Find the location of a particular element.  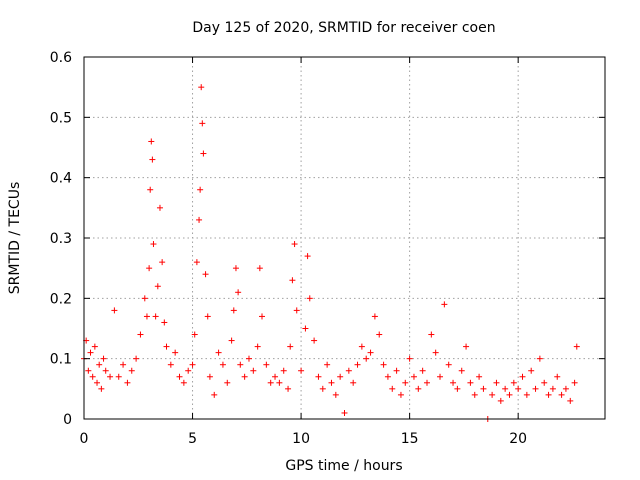

x-tick-label: 10 is located at coordinates (301, 439).